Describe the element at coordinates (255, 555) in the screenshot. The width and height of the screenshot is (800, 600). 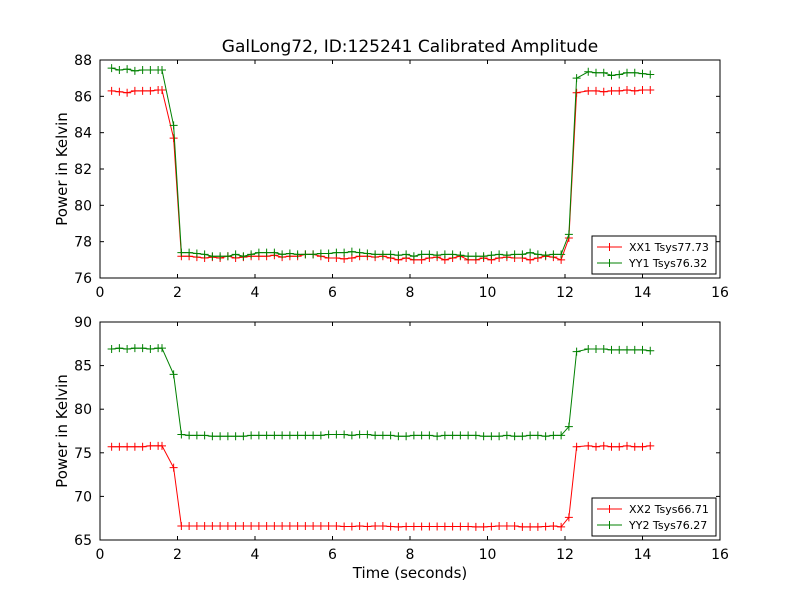
I see `x-tick-label: 4` at that location.